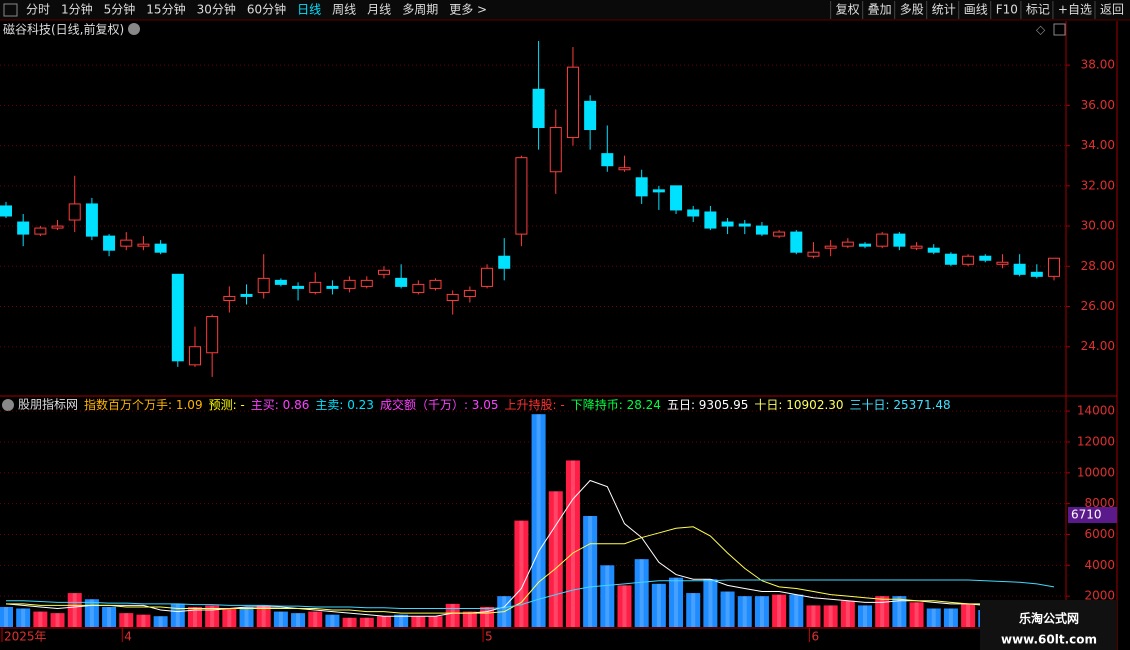 The image size is (1130, 650). Describe the element at coordinates (1007, 10) in the screenshot. I see `tool-button: F10` at that location.